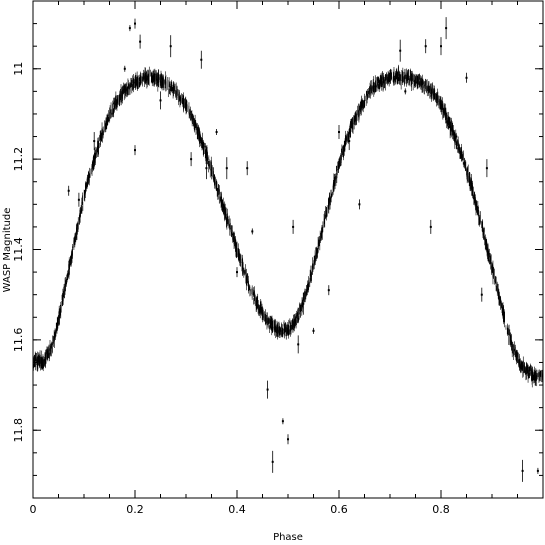  I want to click on x-axis-label: Phase, so click(288, 537).